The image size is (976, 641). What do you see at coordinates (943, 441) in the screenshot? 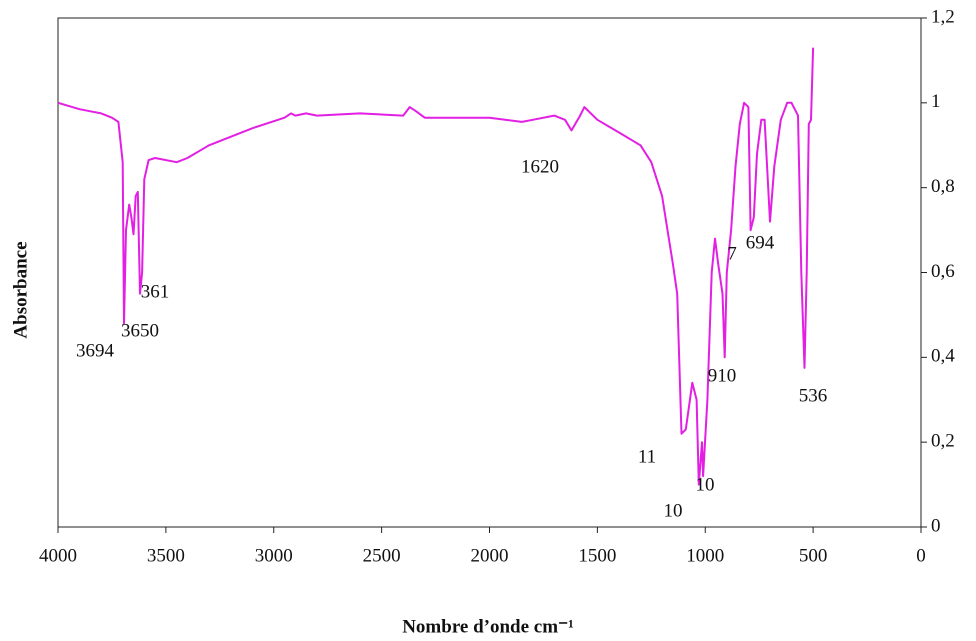
I see `y-tick-label: 0,2` at bounding box center [943, 441].